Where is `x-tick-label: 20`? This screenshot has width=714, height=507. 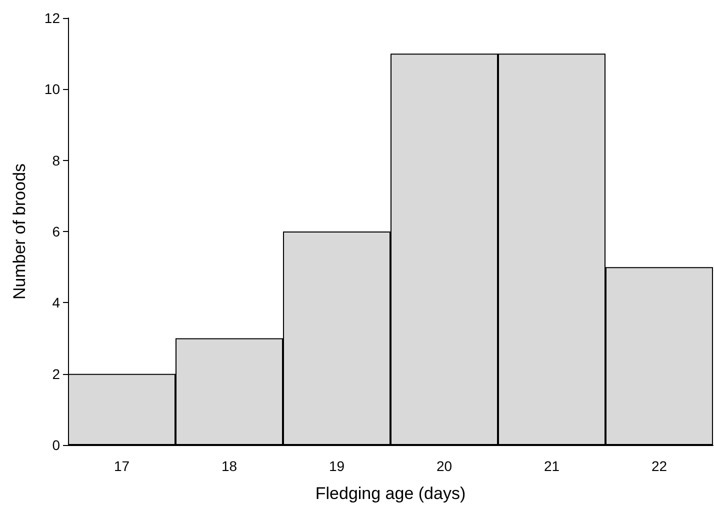
x-tick-label: 20 is located at coordinates (444, 466).